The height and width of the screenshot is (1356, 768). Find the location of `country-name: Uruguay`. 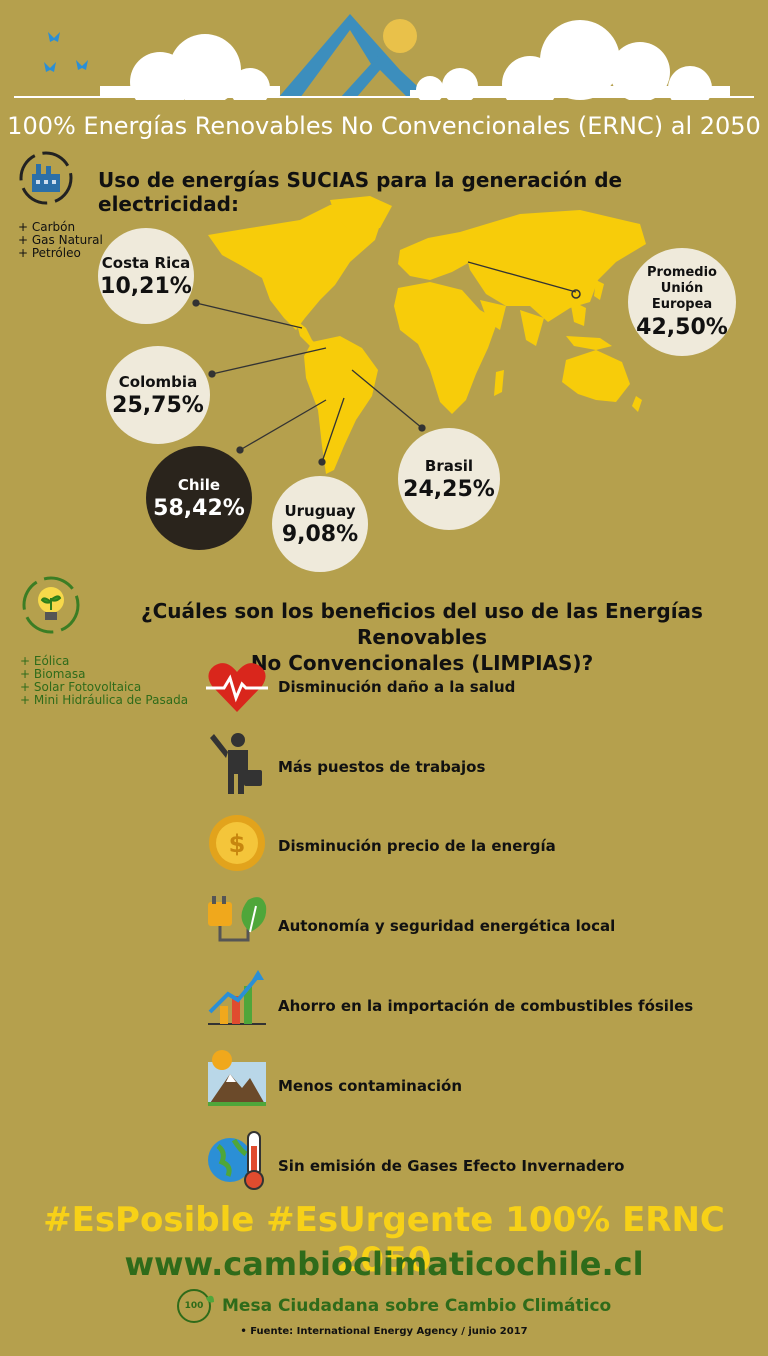

country-name: Uruguay is located at coordinates (320, 510).